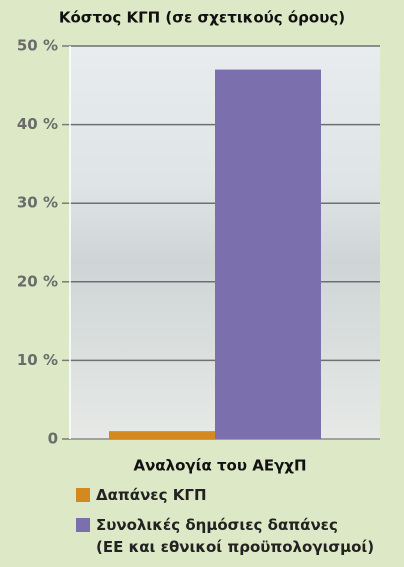 The image size is (404, 567). What do you see at coordinates (53, 439) in the screenshot?
I see `y-tick-label: 0` at bounding box center [53, 439].